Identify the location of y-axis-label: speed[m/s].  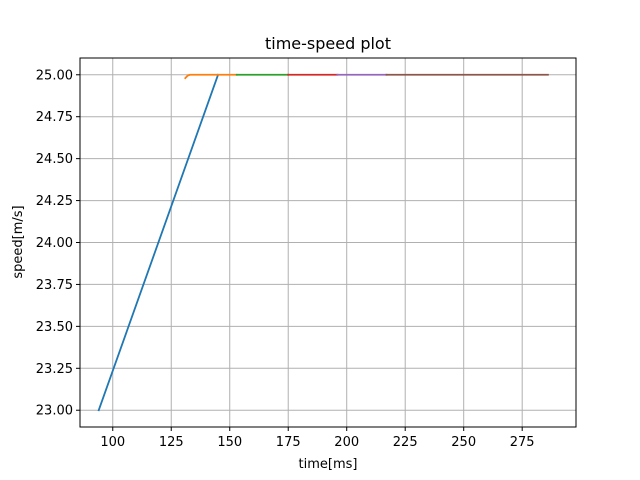
(18, 241).